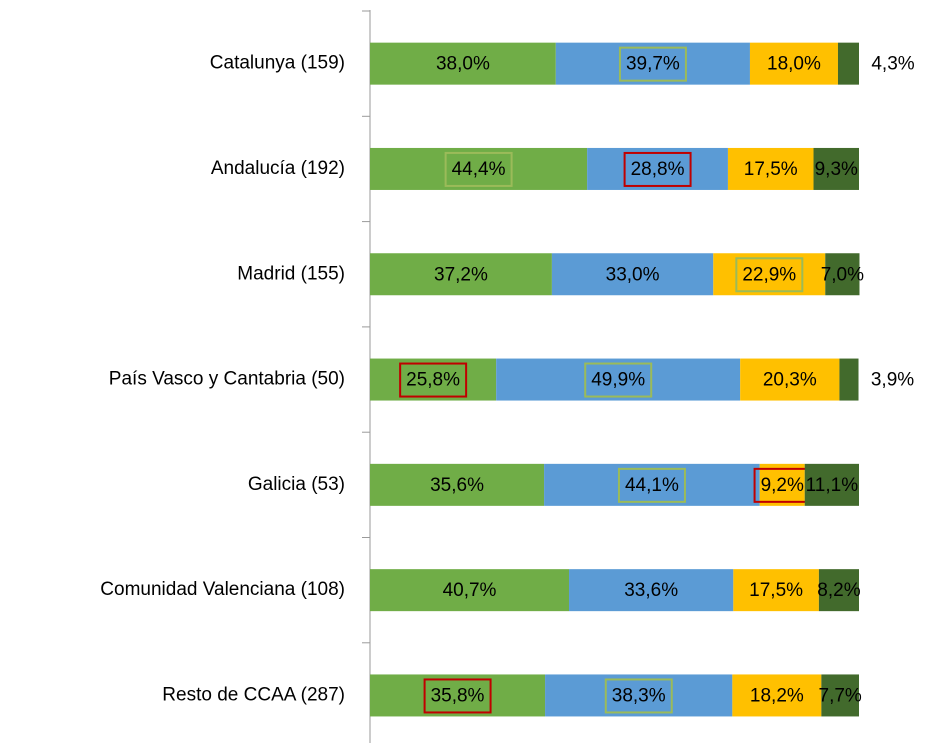 The width and height of the screenshot is (927, 743). I want to click on value-label: 7,0%, so click(842, 274).